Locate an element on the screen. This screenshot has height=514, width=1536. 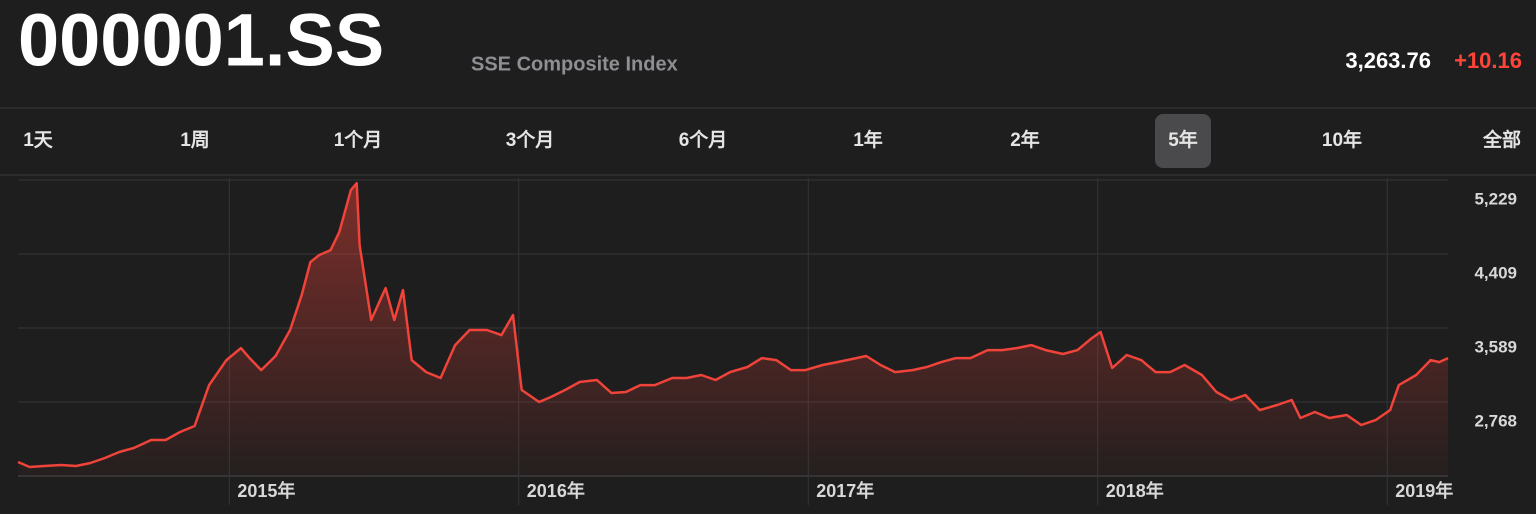
range-tab: 3个月 is located at coordinates (530, 140).